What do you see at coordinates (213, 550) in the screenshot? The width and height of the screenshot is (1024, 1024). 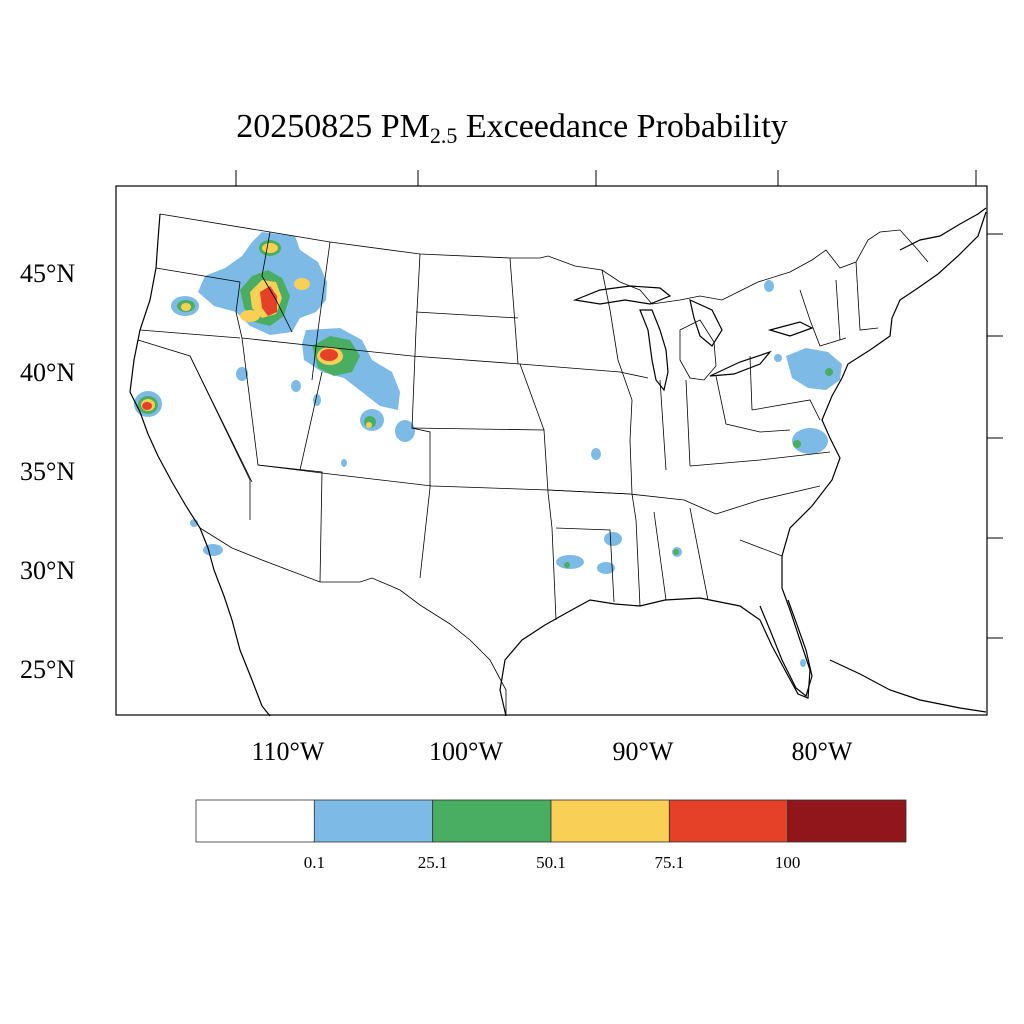 I see `smoke-area-arizona` at bounding box center [213, 550].